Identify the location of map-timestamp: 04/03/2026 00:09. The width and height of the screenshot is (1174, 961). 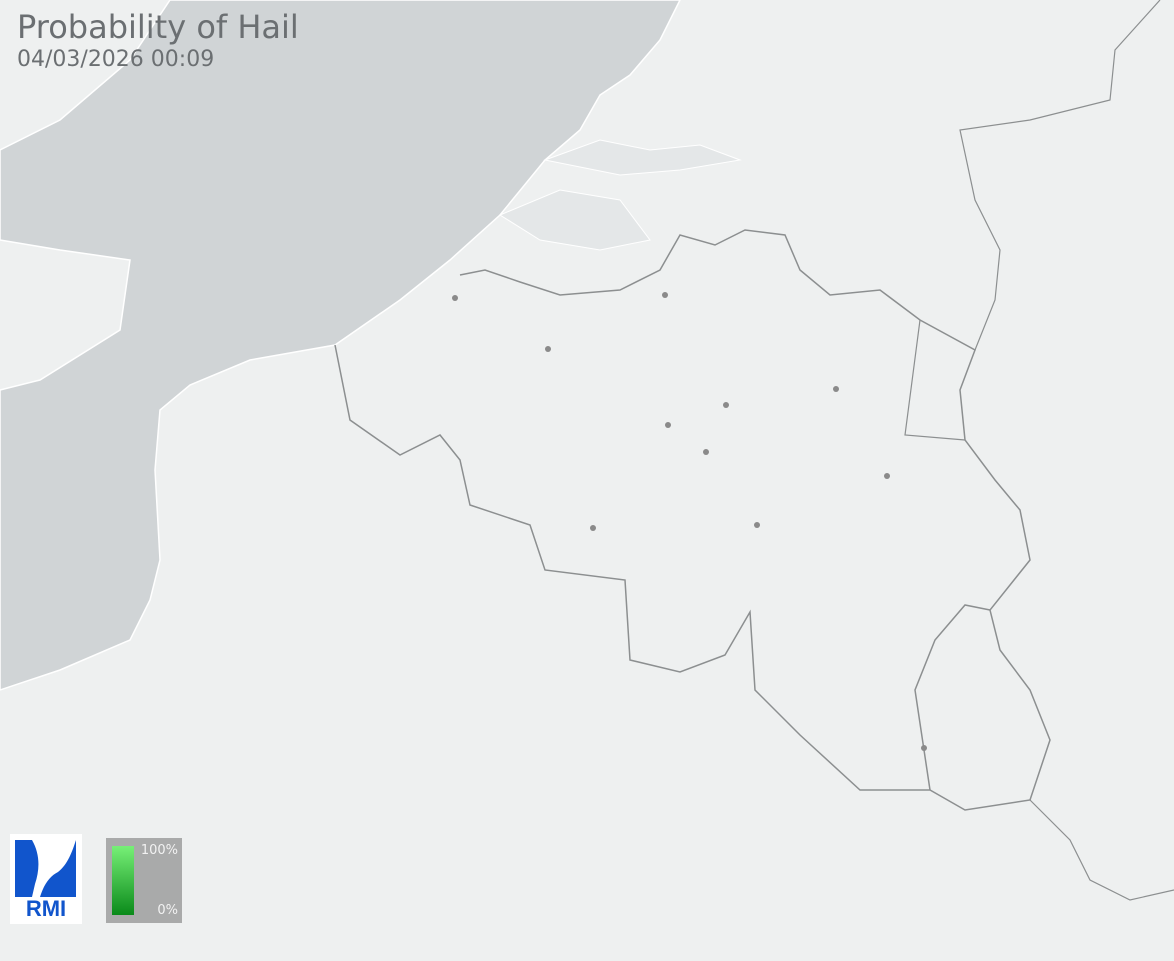
(116, 59).